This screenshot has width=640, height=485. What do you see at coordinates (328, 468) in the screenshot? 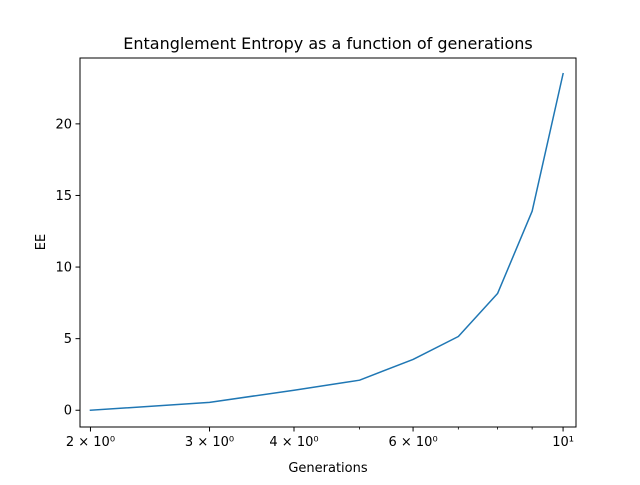
I see `x-axis-label: Generations` at bounding box center [328, 468].